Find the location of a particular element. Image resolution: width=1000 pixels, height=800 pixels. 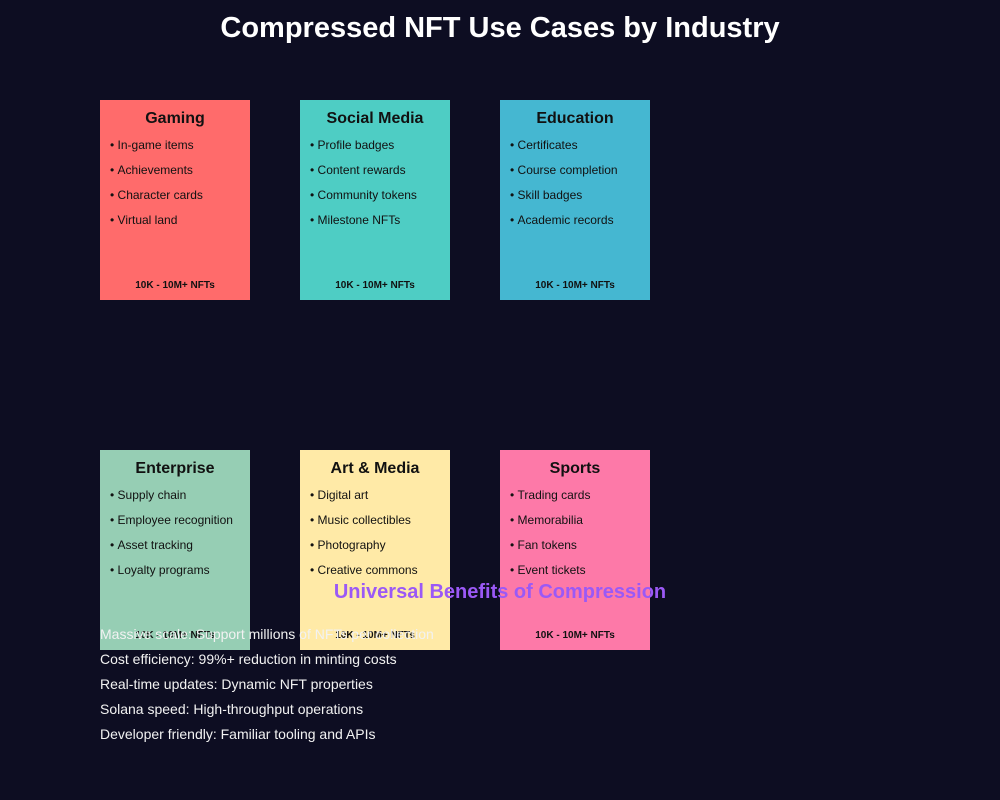

card-item: Loyalty programs is located at coordinates (177, 575).